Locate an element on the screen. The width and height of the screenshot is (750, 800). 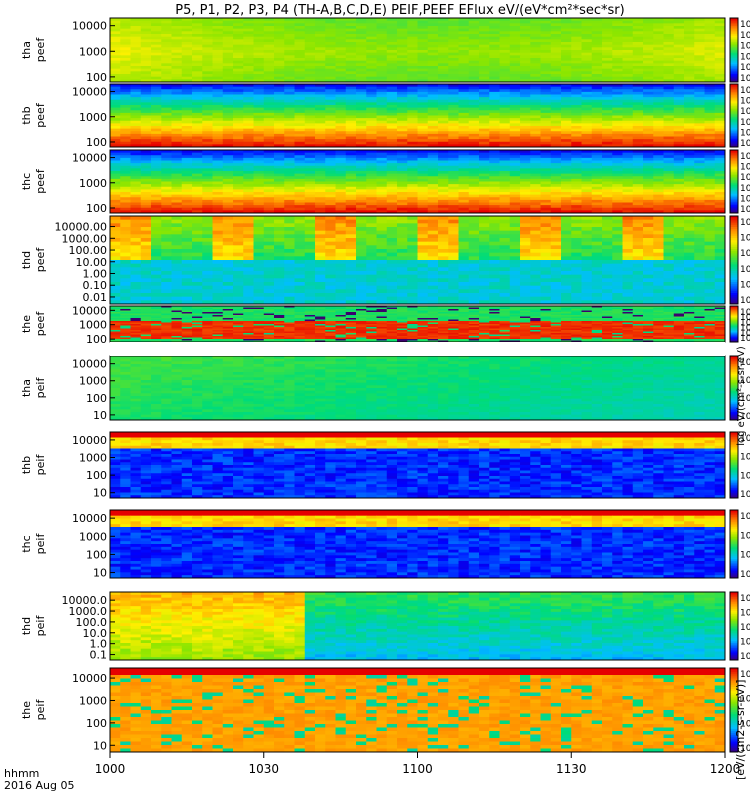
colorbar-cell is located at coordinates (734, 39).